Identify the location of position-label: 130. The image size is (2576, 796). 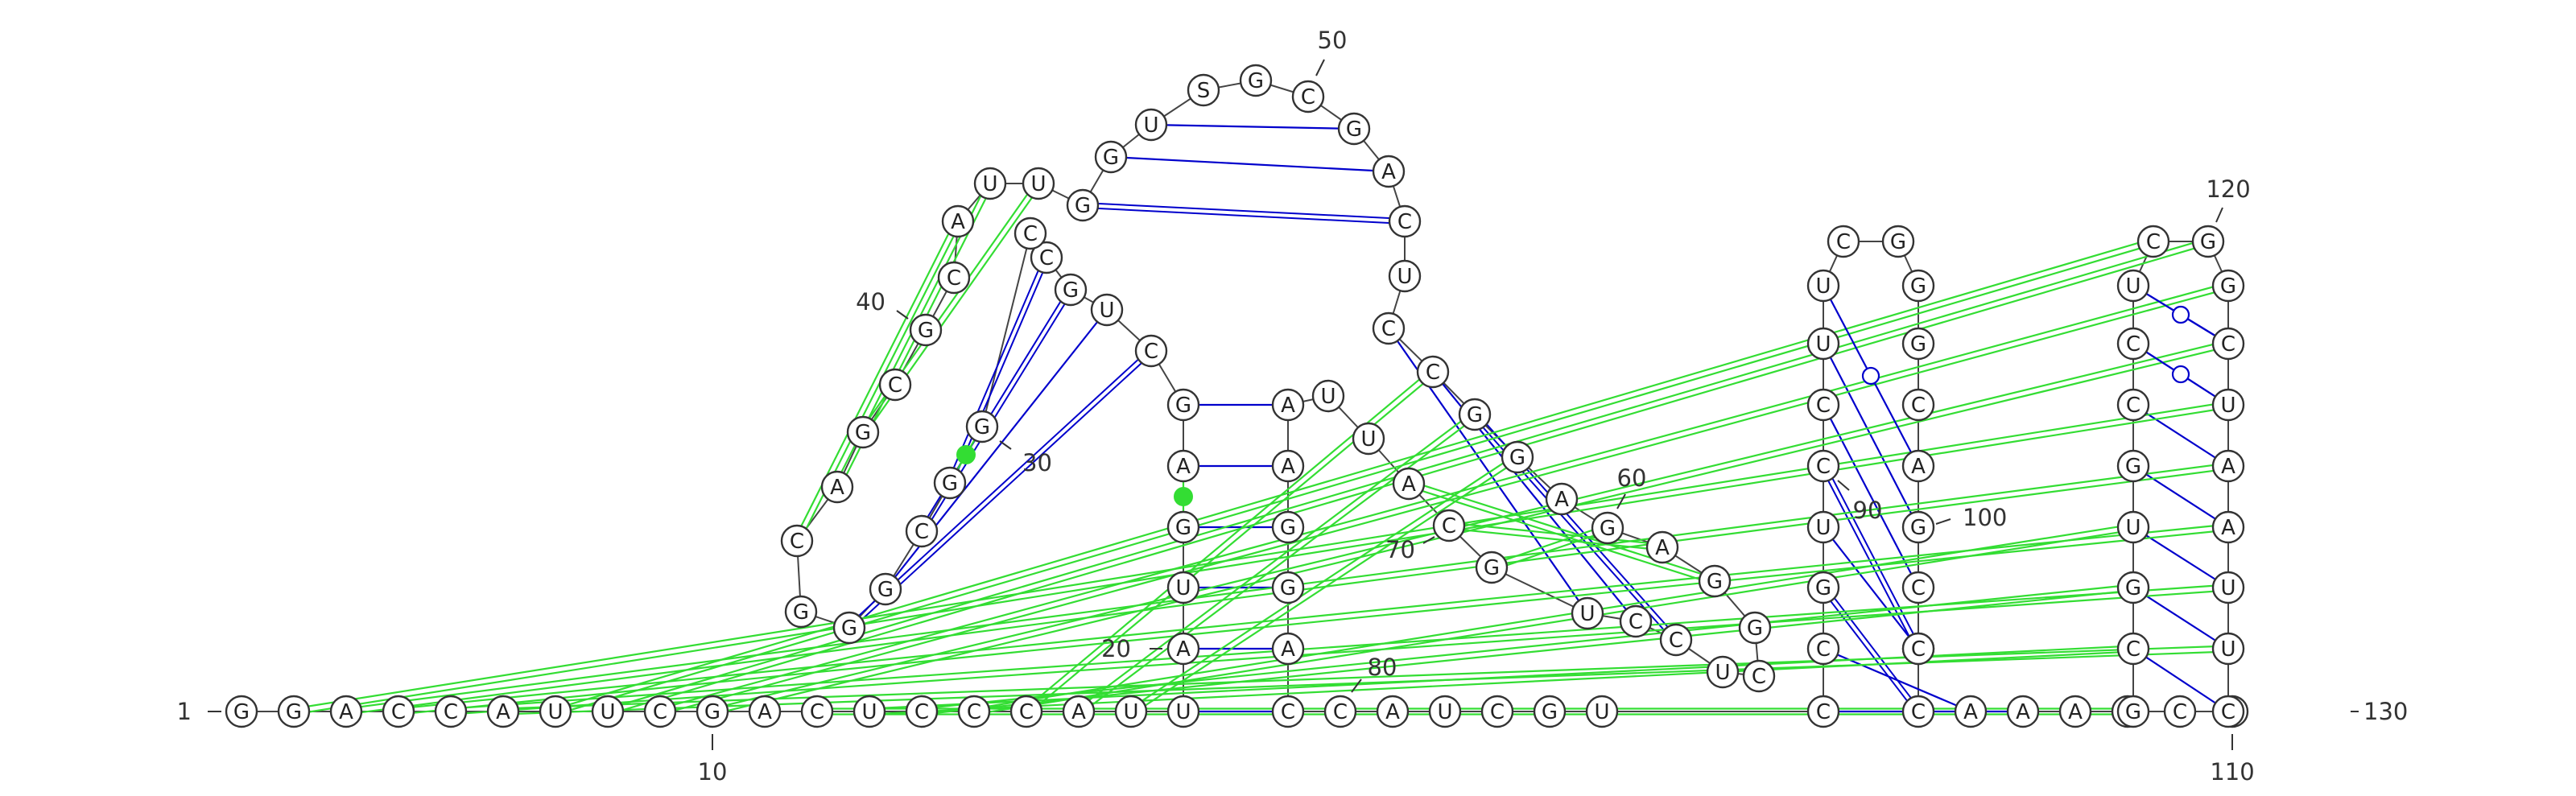
(2379, 711).